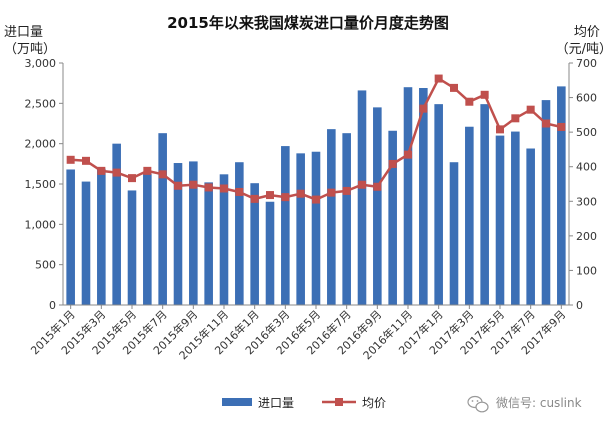 The width and height of the screenshot is (616, 430). I want to click on left-tick-label: 0, so click(52, 305).